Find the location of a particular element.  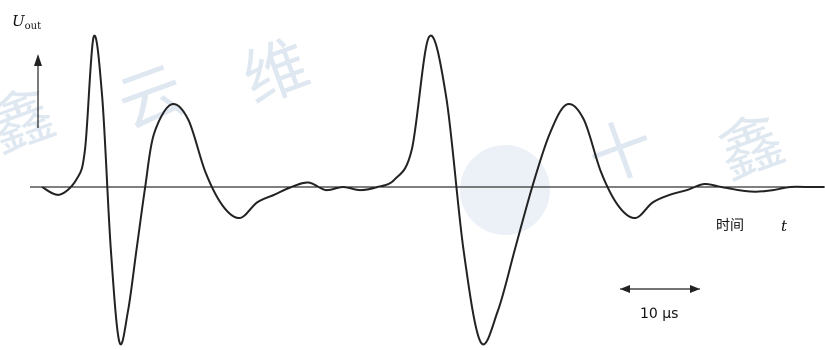

y-axis-arrowhead is located at coordinates (38, 60).